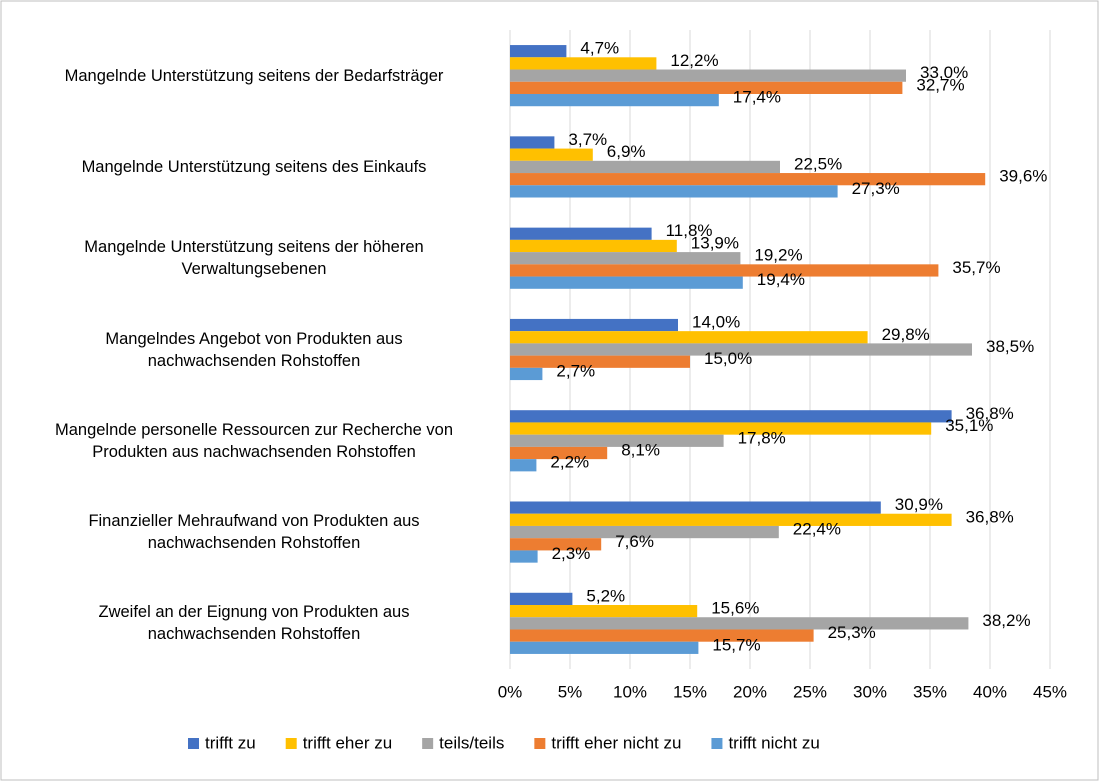  I want to click on data-label: 19,4%, so click(781, 279).